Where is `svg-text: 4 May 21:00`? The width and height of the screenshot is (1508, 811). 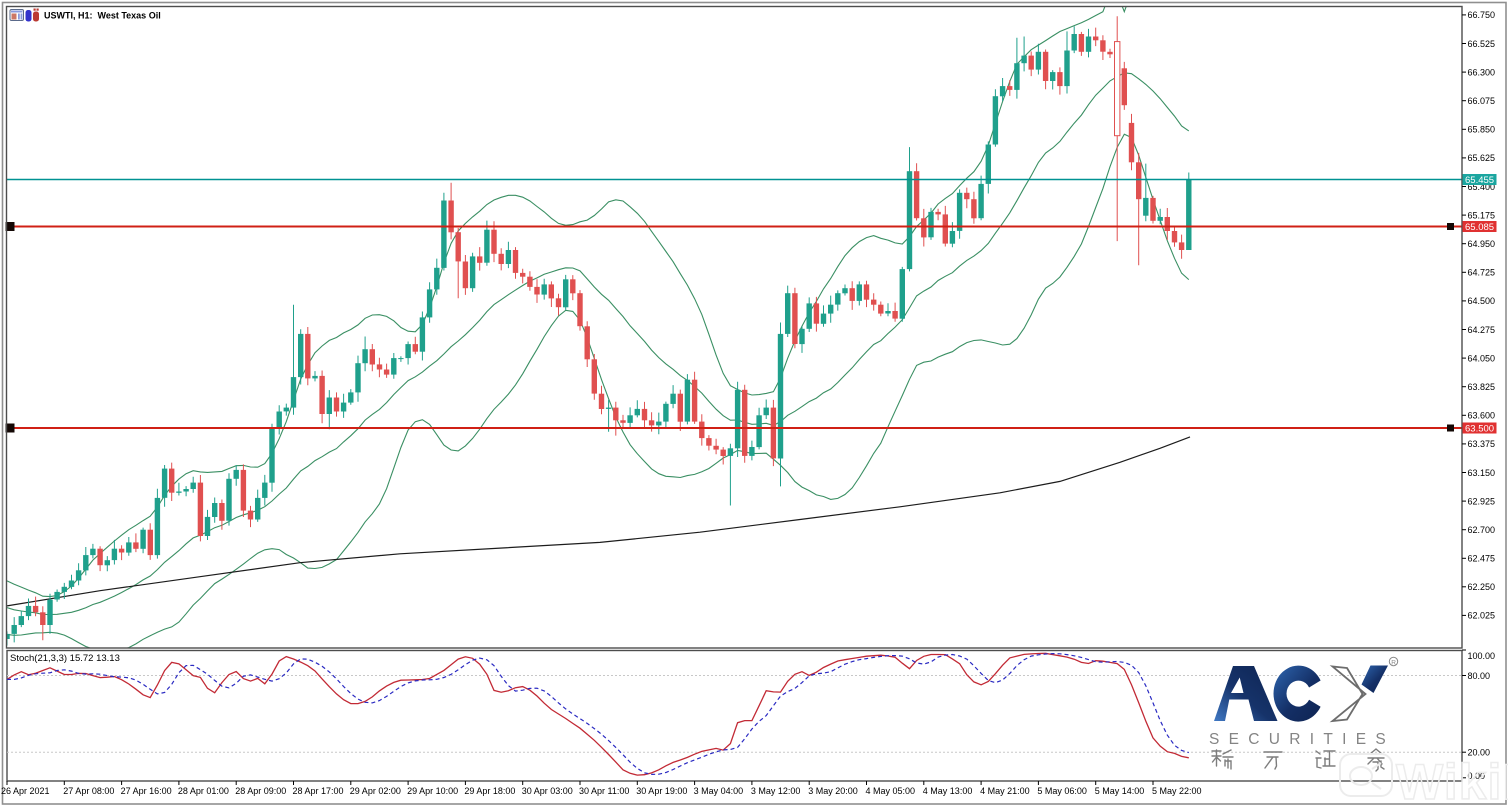
svg-text: 4 May 21:00 is located at coordinates (1005, 791).